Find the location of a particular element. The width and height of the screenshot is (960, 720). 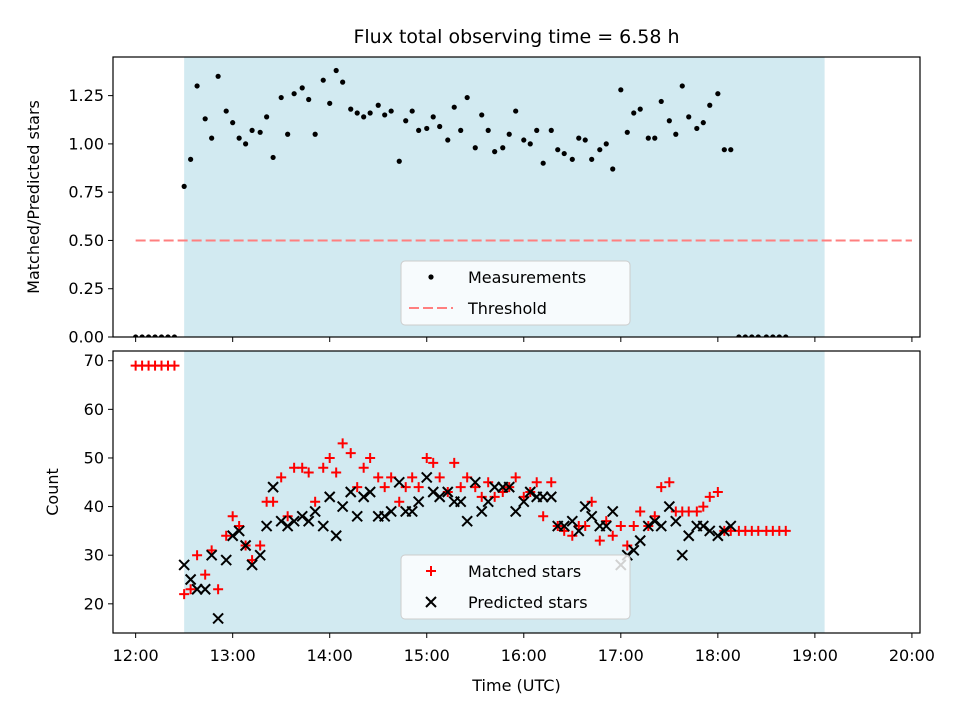

y-tick-label: 0.25 is located at coordinates (86, 288).